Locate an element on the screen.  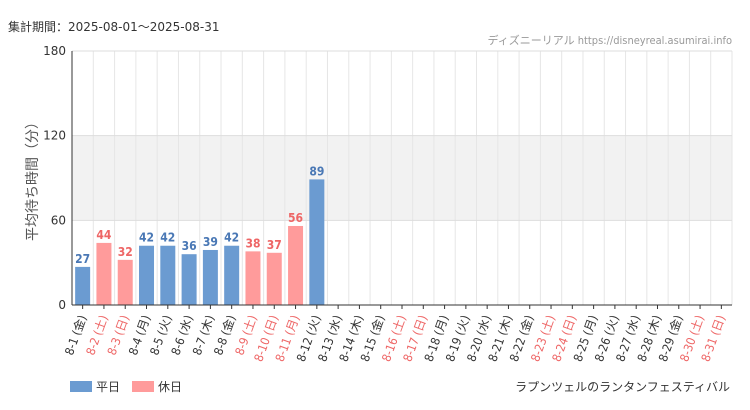
bar-value-label: 32 is located at coordinates (125, 252).